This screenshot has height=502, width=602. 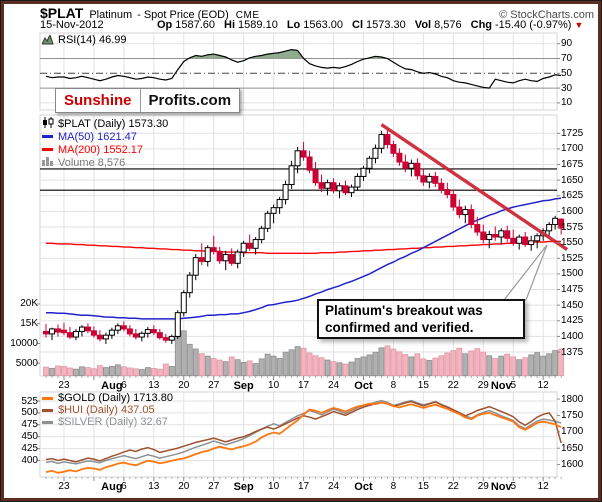 I want to click on rsi-legend: RSI(14) 46.99, so click(x=84, y=40).